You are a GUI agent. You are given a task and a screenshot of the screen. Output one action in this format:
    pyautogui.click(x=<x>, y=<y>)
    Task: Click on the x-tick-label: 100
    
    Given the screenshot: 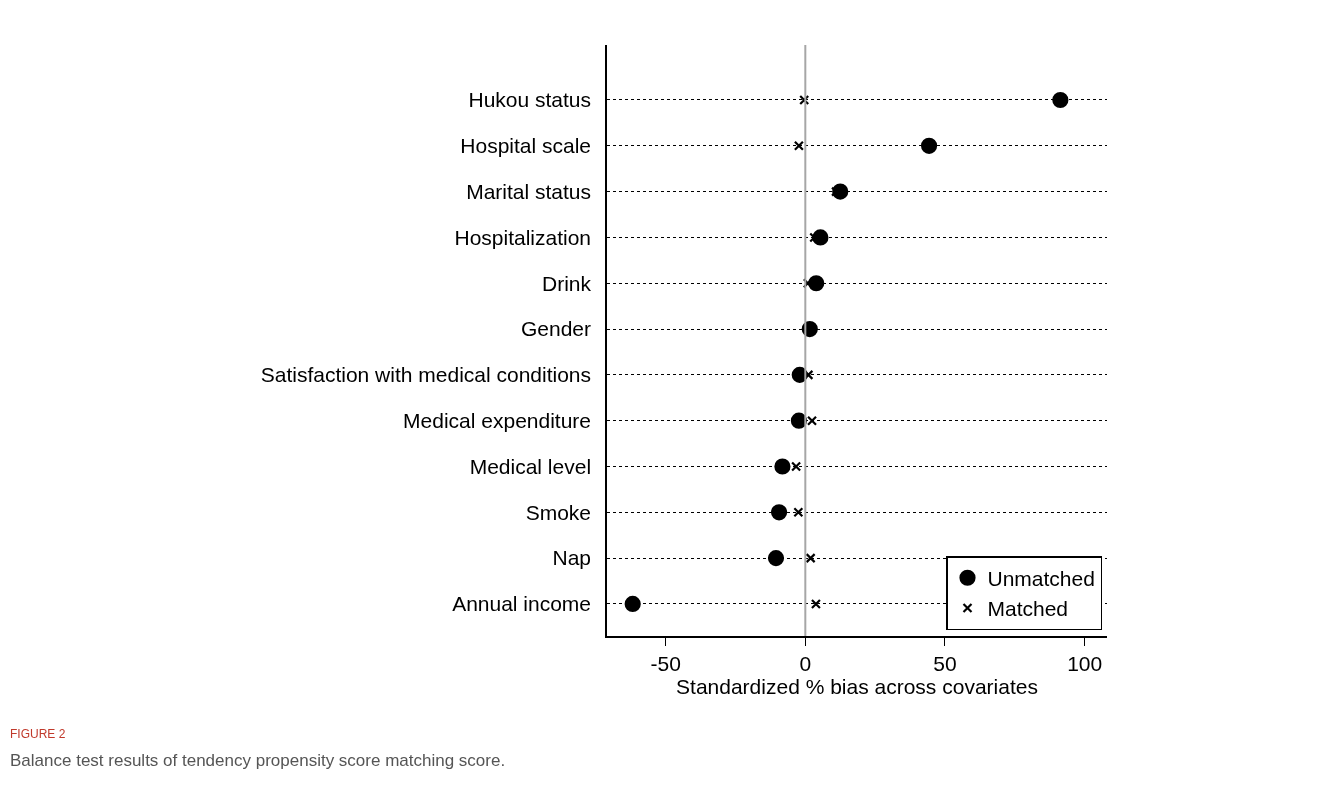 What is the action you would take?
    pyautogui.click(x=1085, y=663)
    